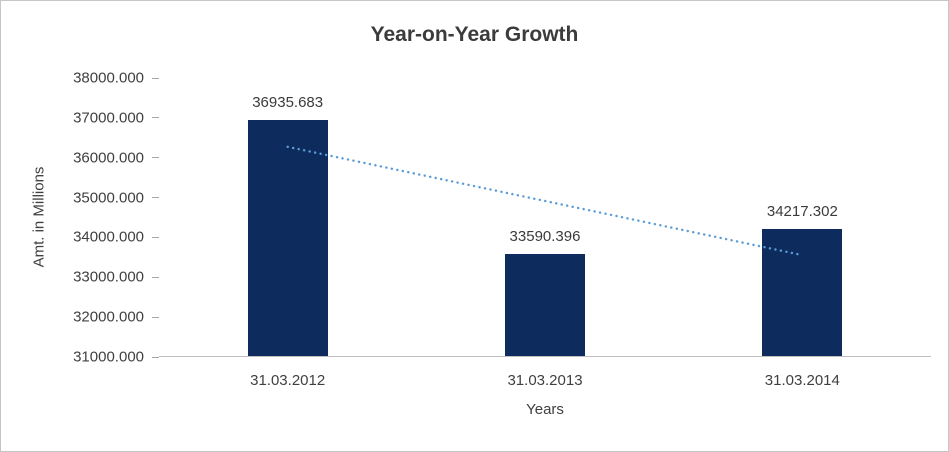 This screenshot has width=949, height=452. Describe the element at coordinates (108, 158) in the screenshot. I see `y-tick-label: 36000.000` at that location.